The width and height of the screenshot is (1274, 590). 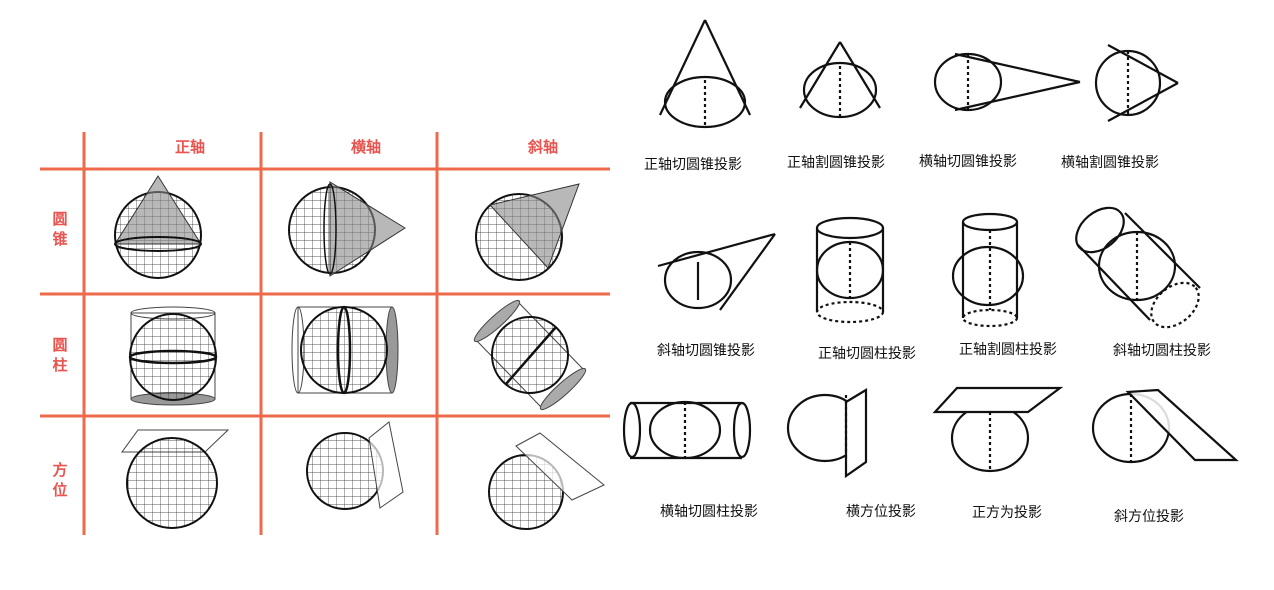 I want to click on globe-oblique-cone, so click(x=527, y=232).